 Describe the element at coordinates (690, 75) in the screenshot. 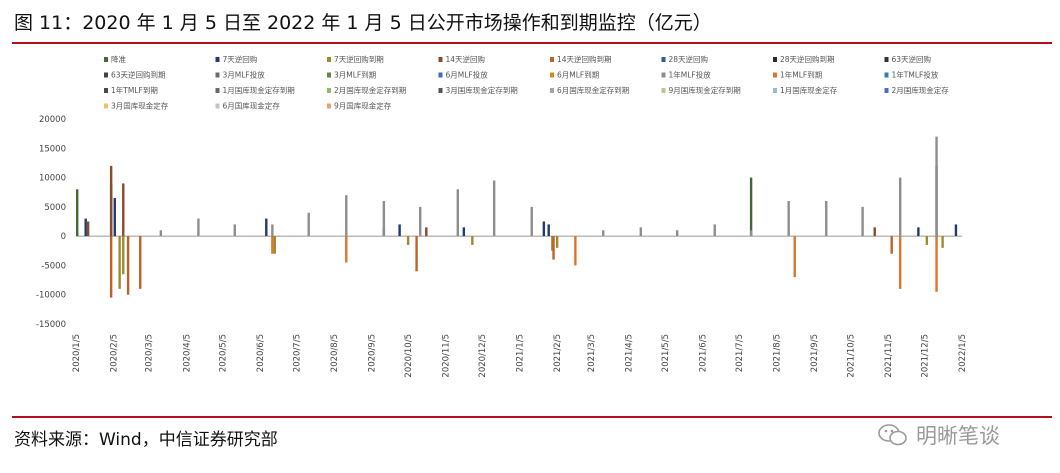

I see `legend-label: 1年MLF投放` at that location.